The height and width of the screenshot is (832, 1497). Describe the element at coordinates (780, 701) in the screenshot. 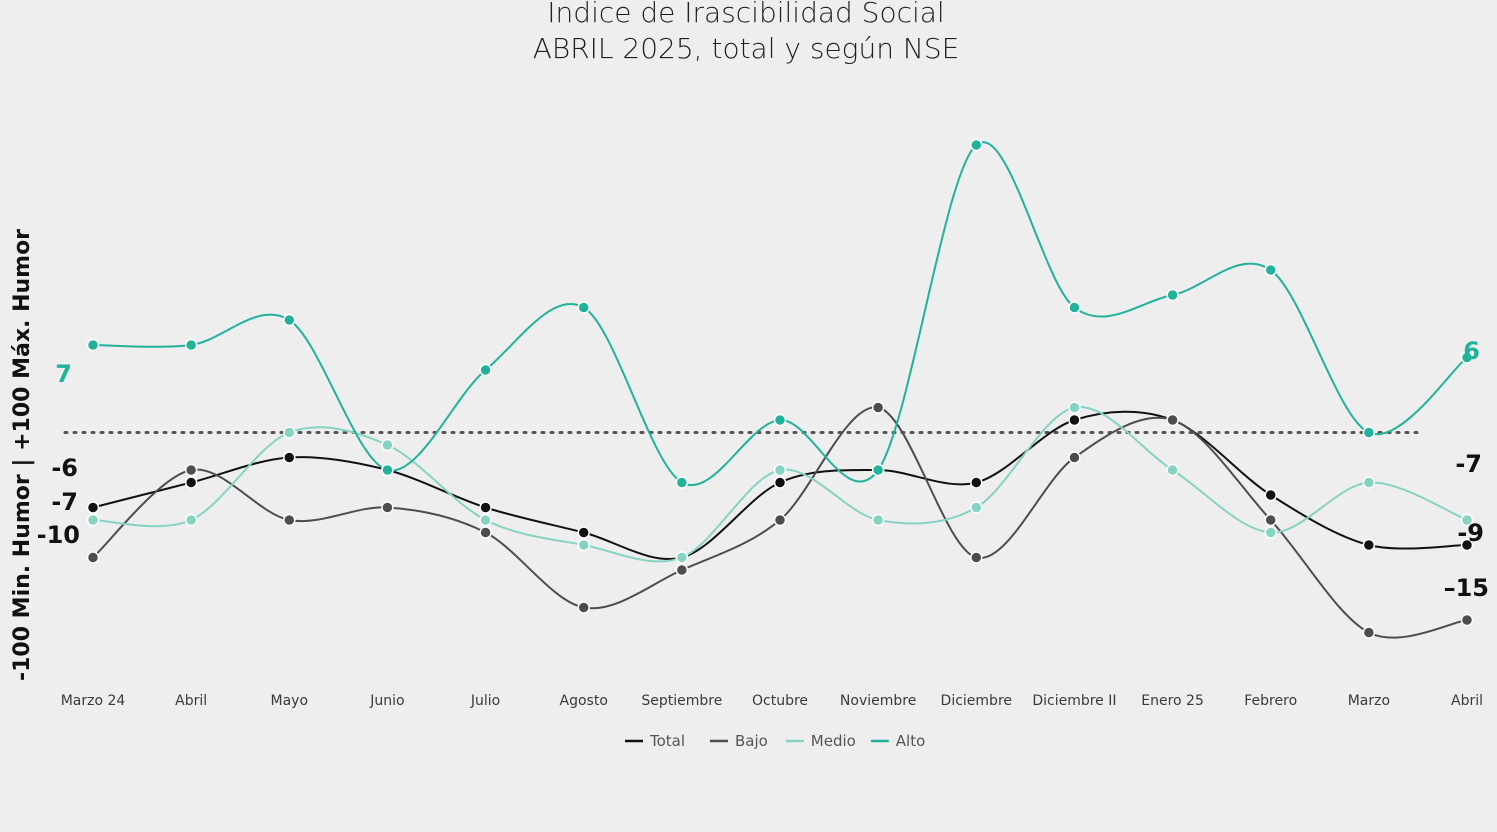

I see `x-tick-label: Octubre` at that location.